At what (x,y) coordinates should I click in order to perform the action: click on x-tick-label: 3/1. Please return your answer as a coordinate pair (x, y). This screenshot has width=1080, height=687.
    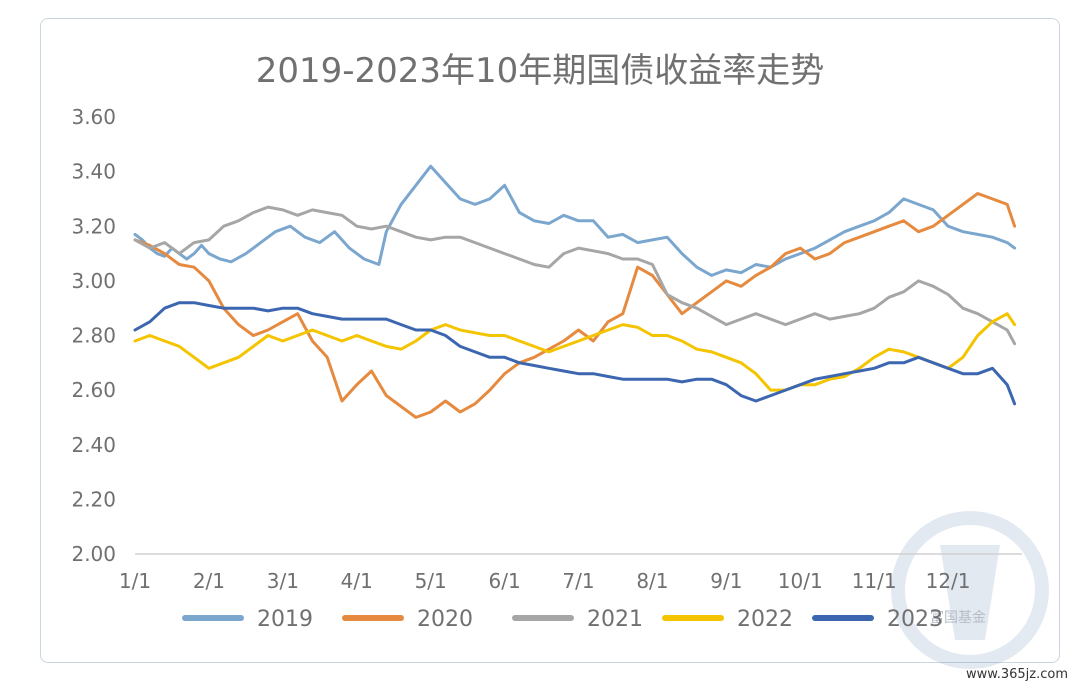
    Looking at the image, I should click on (283, 581).